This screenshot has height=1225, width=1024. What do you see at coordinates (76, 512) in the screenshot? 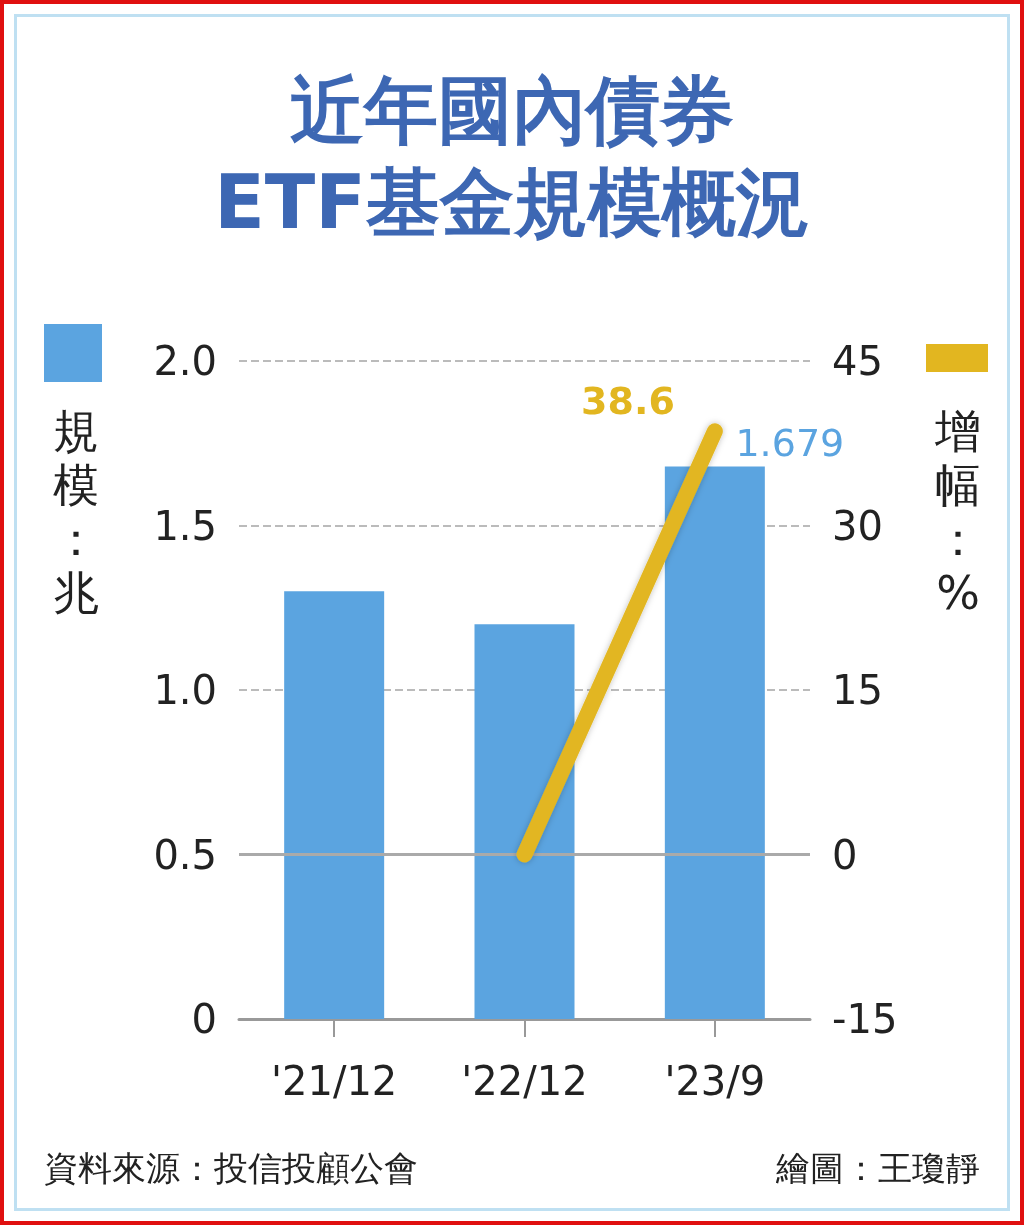
I see `y-axis-title: 規模：兆` at bounding box center [76, 512].